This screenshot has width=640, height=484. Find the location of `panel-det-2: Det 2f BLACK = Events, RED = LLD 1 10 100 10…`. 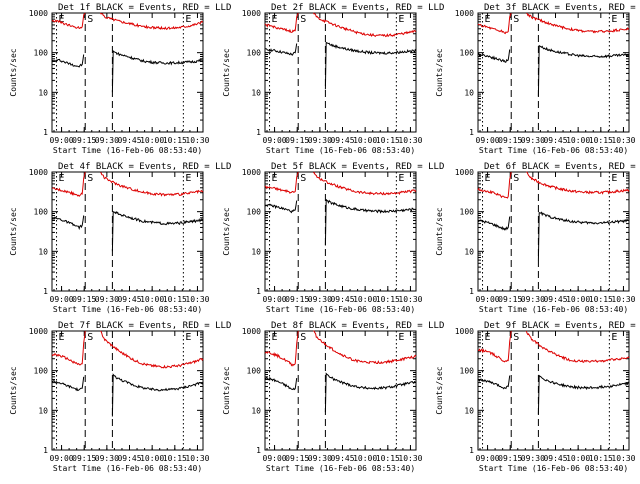

panel-det-2: Det 2f BLACK = Events, RED = LLD 1 10 100 10… is located at coordinates (333, 79).